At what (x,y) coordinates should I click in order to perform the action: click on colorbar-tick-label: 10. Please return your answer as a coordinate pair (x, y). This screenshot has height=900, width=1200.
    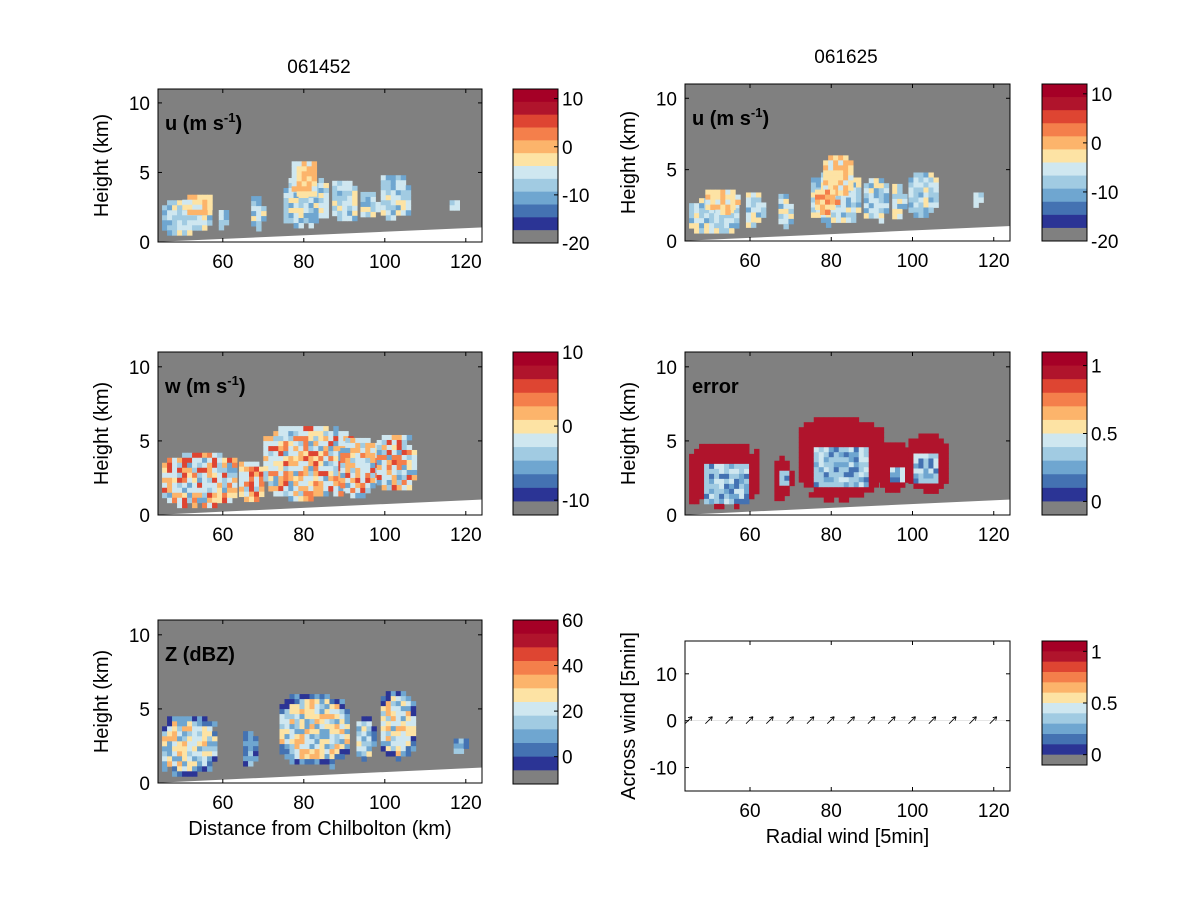
    Looking at the image, I should click on (1101, 95).